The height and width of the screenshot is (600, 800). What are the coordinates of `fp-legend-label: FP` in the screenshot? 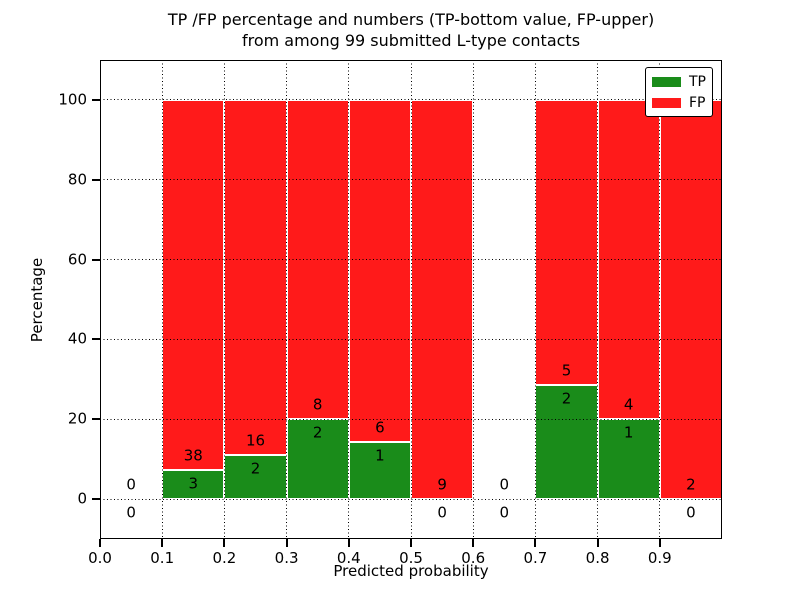 It's located at (697, 102).